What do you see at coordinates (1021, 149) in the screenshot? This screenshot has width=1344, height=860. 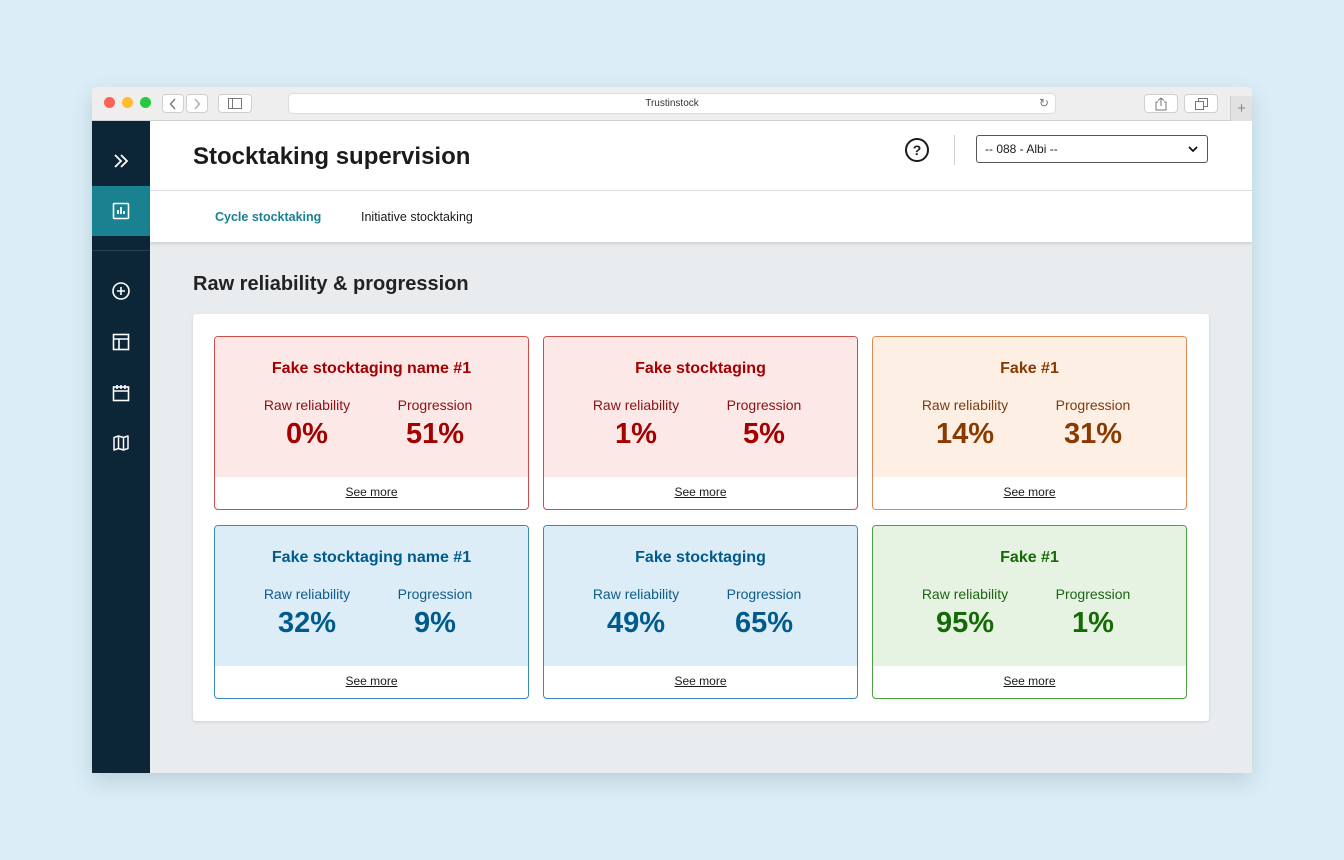 I see `store-select-value: -- 088 - Albi --` at bounding box center [1021, 149].